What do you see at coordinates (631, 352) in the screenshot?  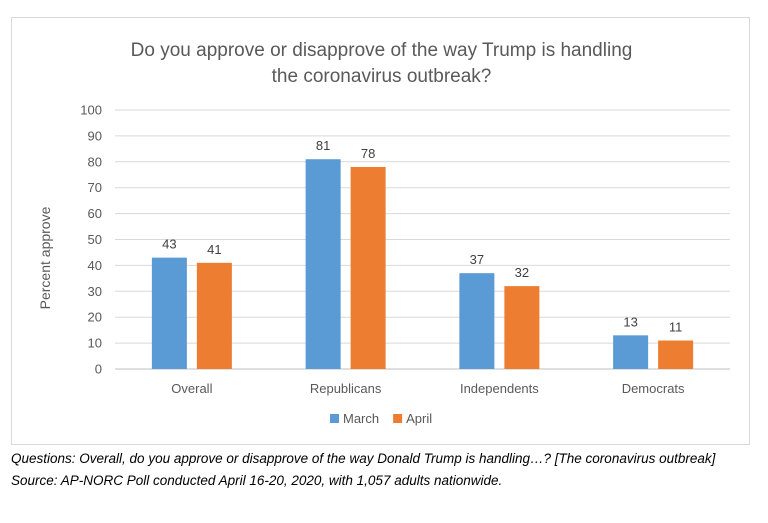 I see `bar-march-democrats` at bounding box center [631, 352].